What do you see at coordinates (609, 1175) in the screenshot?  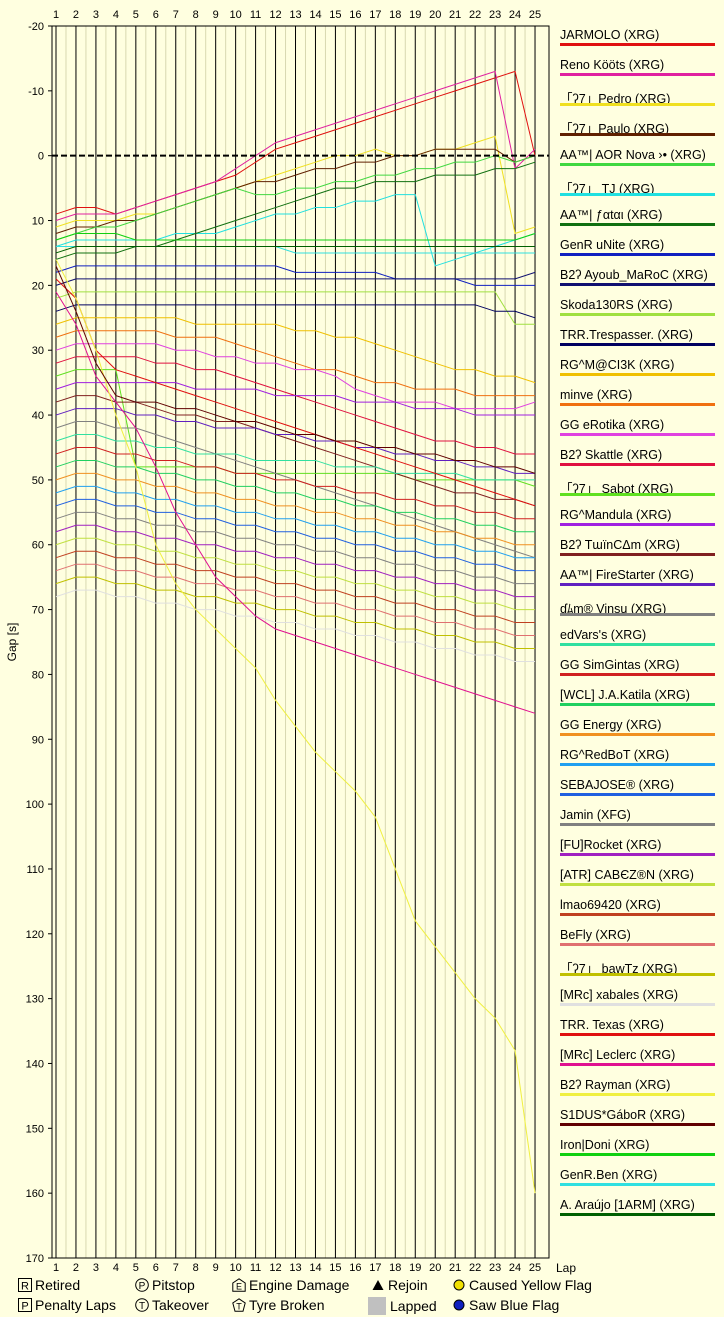 I see `driver-name: GenR.Ben (XRG)` at bounding box center [609, 1175].